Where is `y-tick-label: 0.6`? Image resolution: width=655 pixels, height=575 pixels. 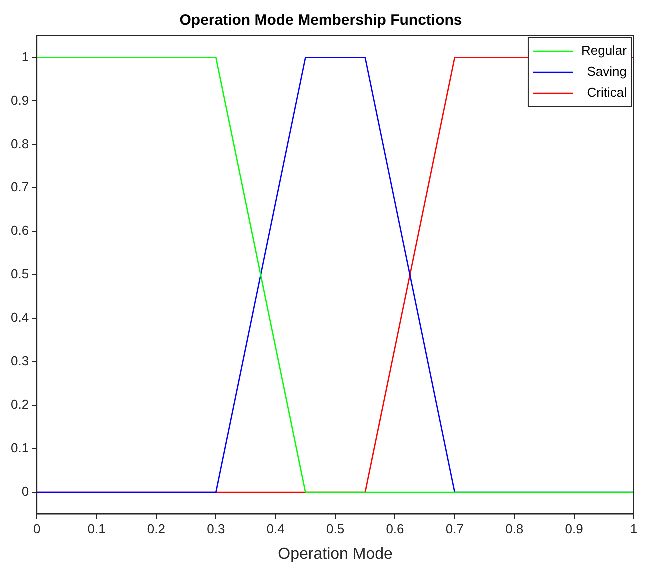 y-tick-label: 0.6 is located at coordinates (20, 230).